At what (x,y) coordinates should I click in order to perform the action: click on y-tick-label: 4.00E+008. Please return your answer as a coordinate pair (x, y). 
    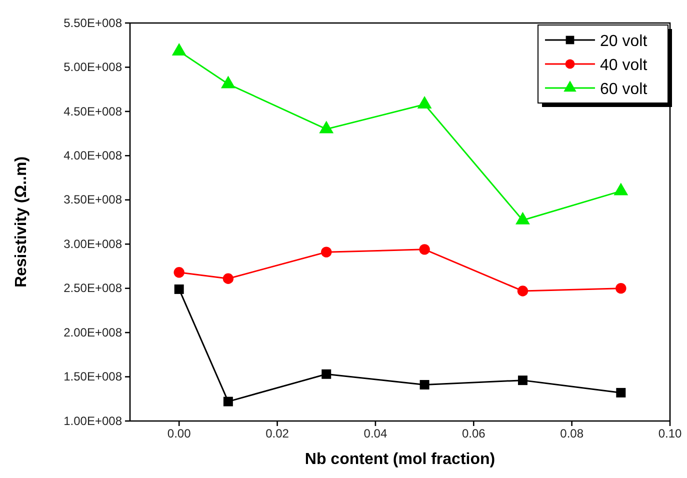
    Looking at the image, I should click on (93, 155).